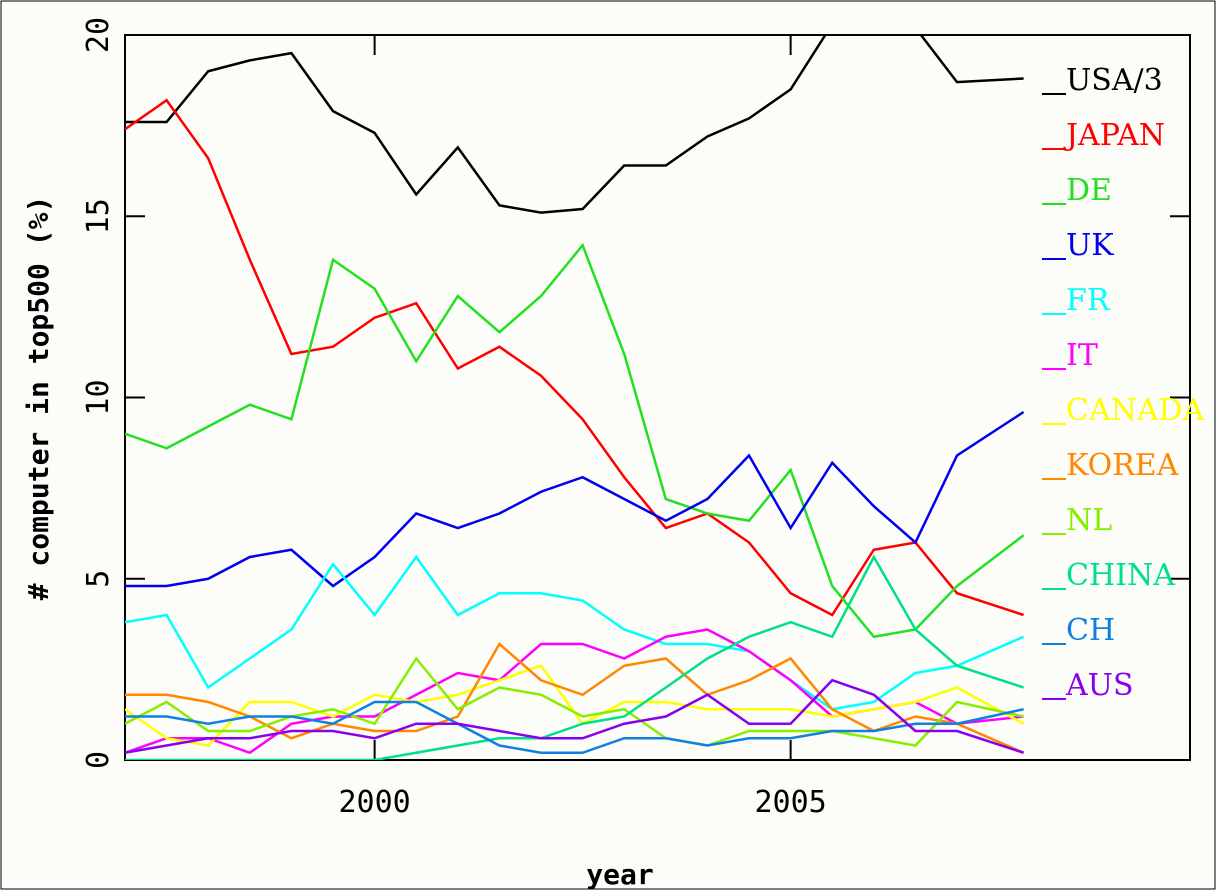 This screenshot has height=890, width=1216. I want to click on legend-label: USA/3, so click(1114, 80).